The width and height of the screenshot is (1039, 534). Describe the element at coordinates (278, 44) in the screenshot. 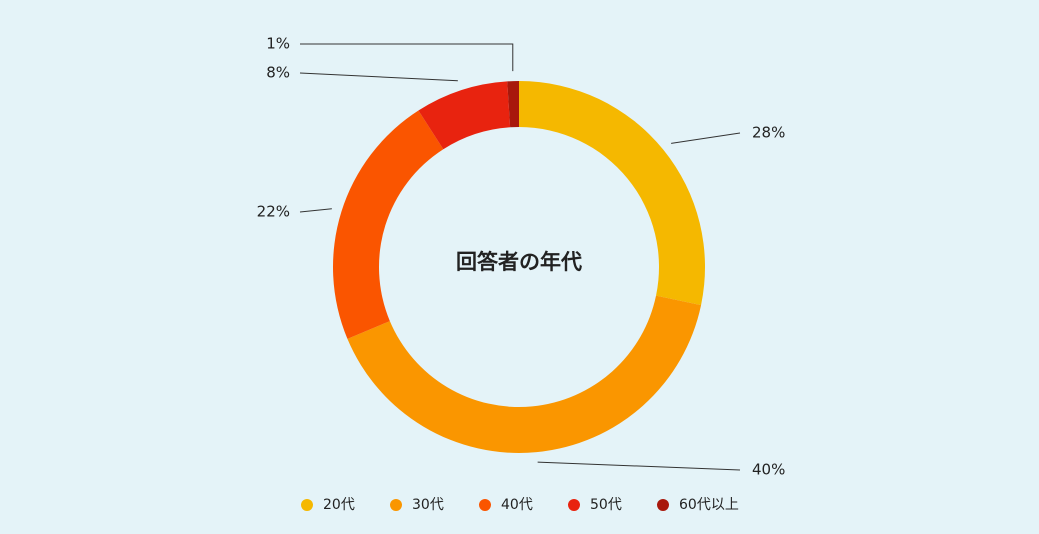

I see `data-label: 1%` at that location.